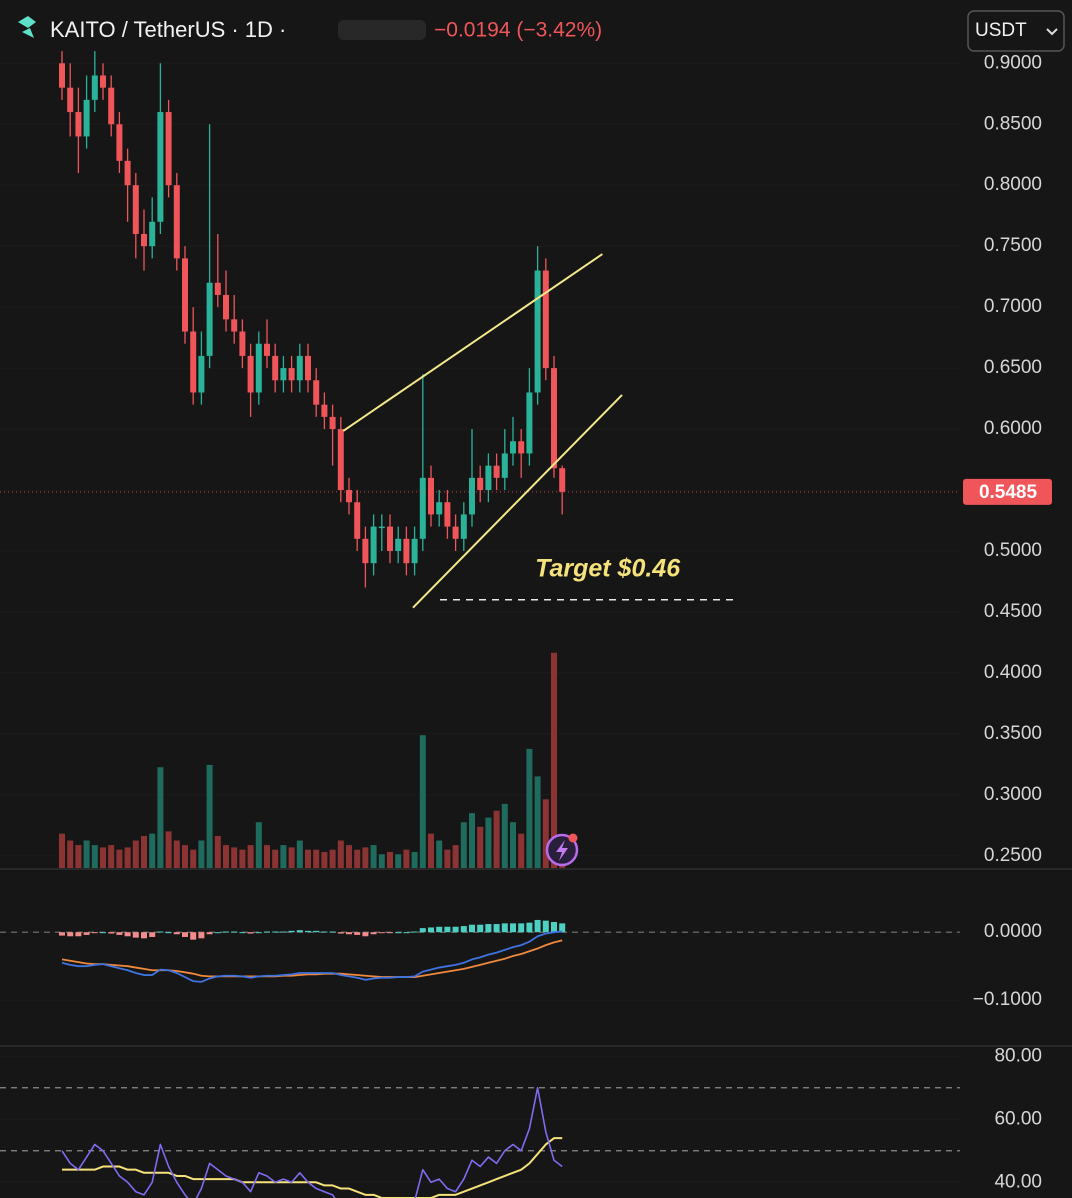 The image size is (1072, 1198). I want to click on y-tick-label: 0.4500, so click(1013, 611).